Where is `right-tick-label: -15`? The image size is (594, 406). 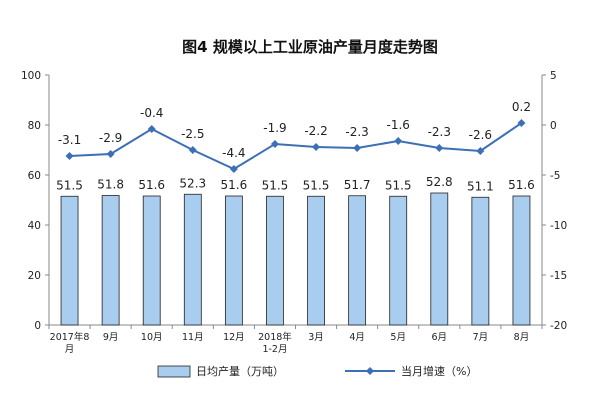 right-tick-label: -15 is located at coordinates (558, 276).